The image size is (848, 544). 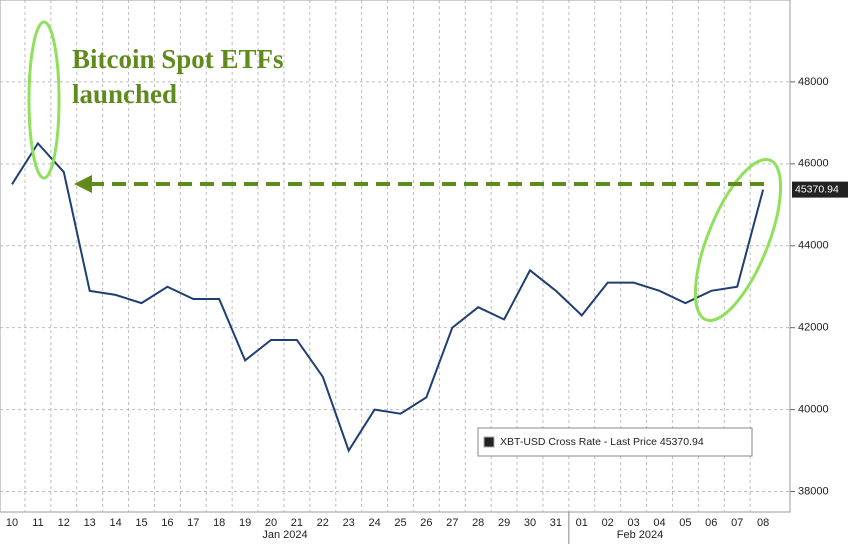 What do you see at coordinates (167, 523) in the screenshot?
I see `x-tick-label: 16` at bounding box center [167, 523].